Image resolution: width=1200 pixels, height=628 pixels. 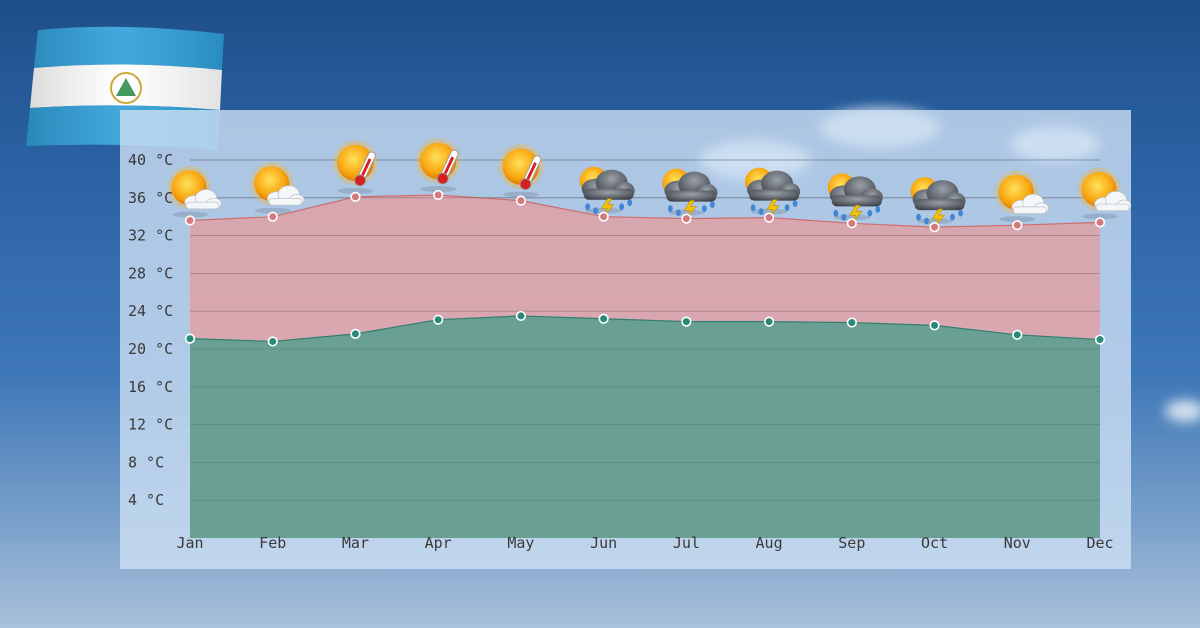 What do you see at coordinates (438, 543) in the screenshot?
I see `x-tick-label: Apr` at bounding box center [438, 543].